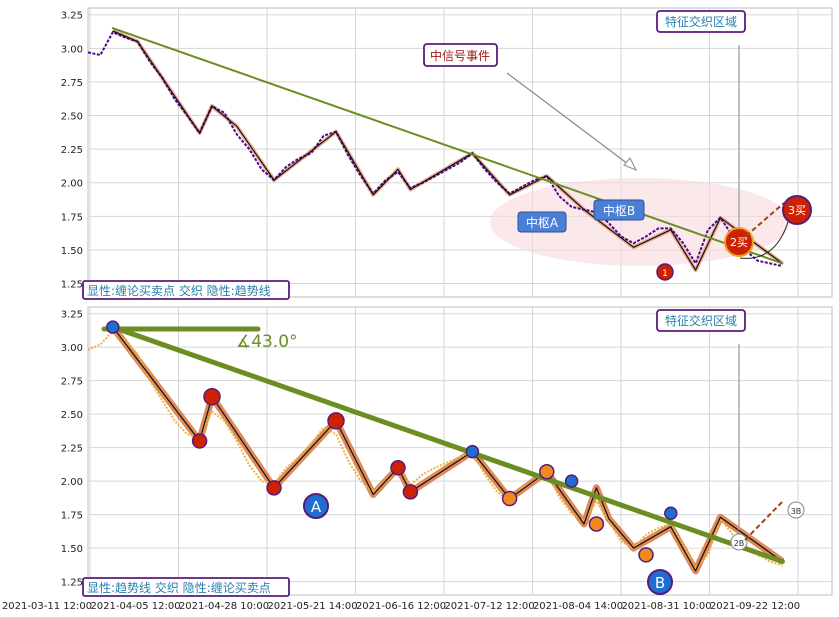 The image size is (839, 617). What do you see at coordinates (666, 606) in the screenshot?
I see `x-tick-label: 2021-08-31 10:00` at bounding box center [666, 606].